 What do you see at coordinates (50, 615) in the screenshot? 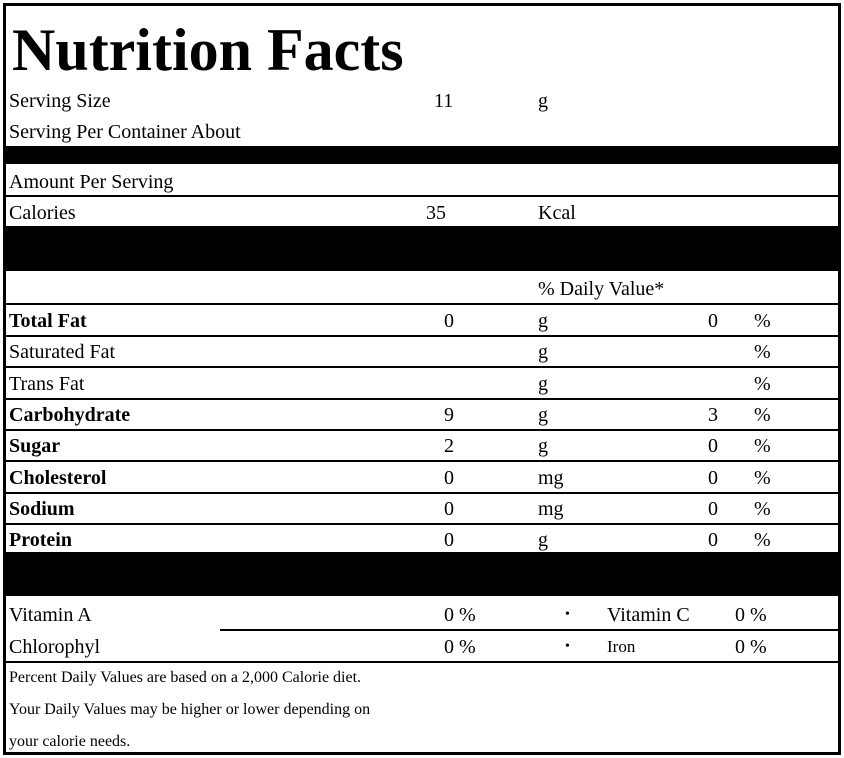
I see `vitamin-name: Vitamin A` at bounding box center [50, 615].